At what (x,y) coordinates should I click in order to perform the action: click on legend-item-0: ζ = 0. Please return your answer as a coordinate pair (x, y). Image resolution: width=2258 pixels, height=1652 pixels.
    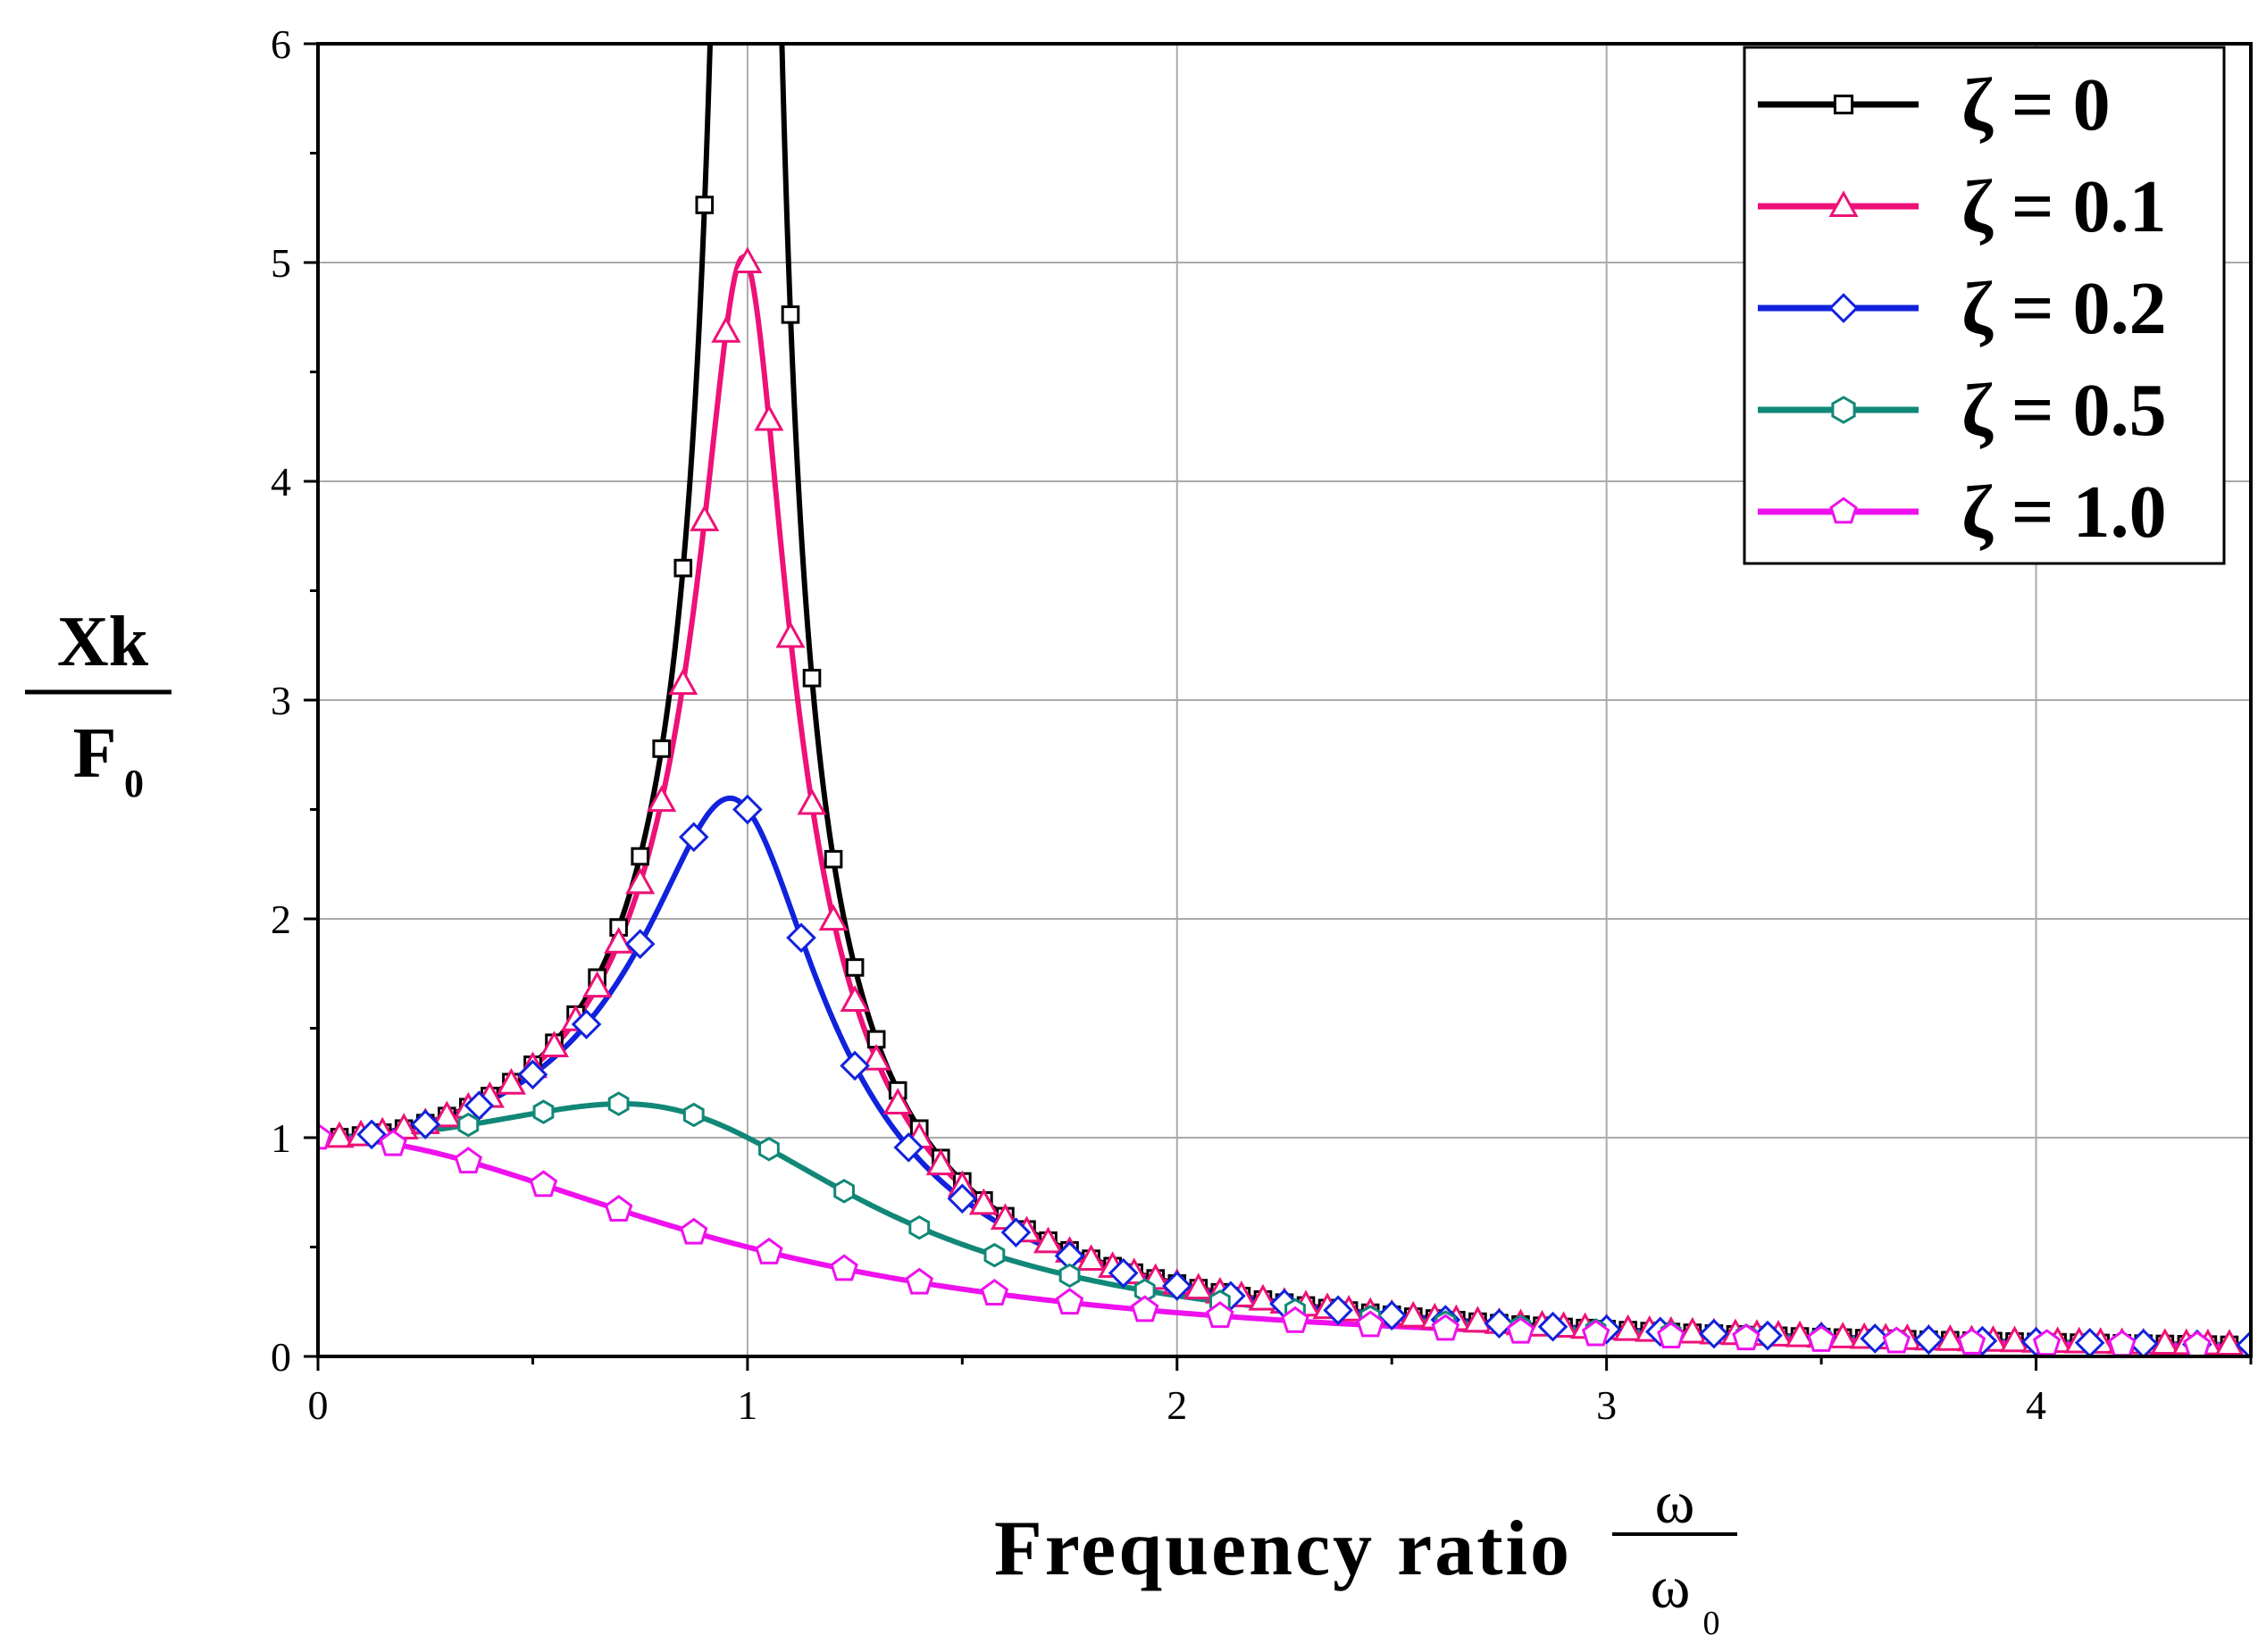
    Looking at the image, I should click on (1934, 104).